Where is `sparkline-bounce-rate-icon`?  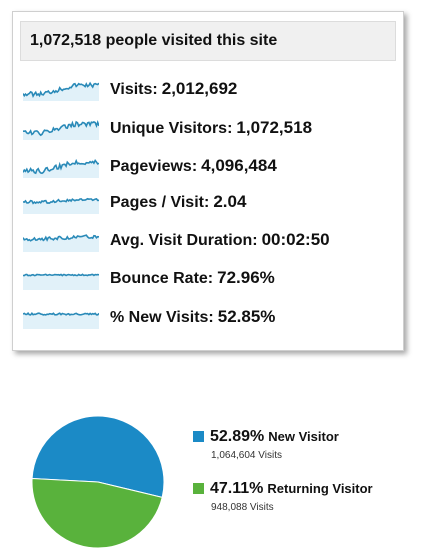 sparkline-bounce-rate-icon is located at coordinates (61, 281).